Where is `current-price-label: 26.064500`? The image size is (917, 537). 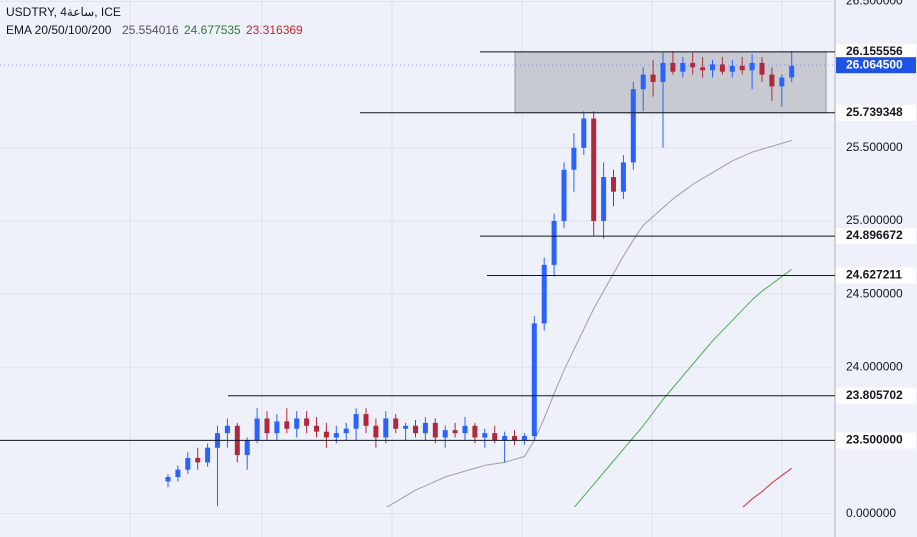
current-price-label: 26.064500 is located at coordinates (874, 64).